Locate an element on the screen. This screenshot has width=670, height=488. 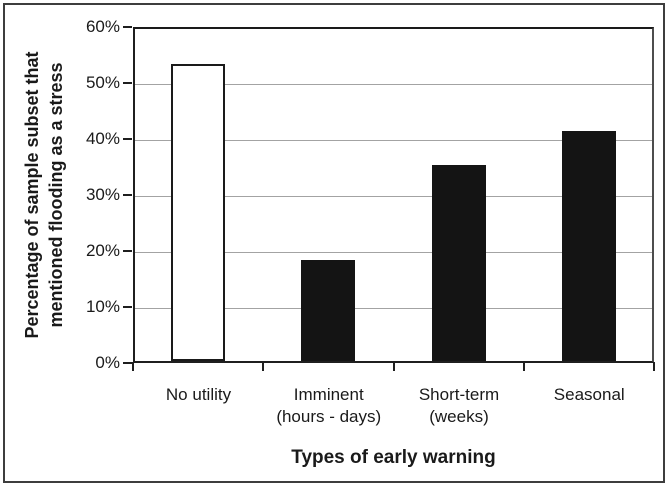
y-tick-mark-60% is located at coordinates (127, 27).